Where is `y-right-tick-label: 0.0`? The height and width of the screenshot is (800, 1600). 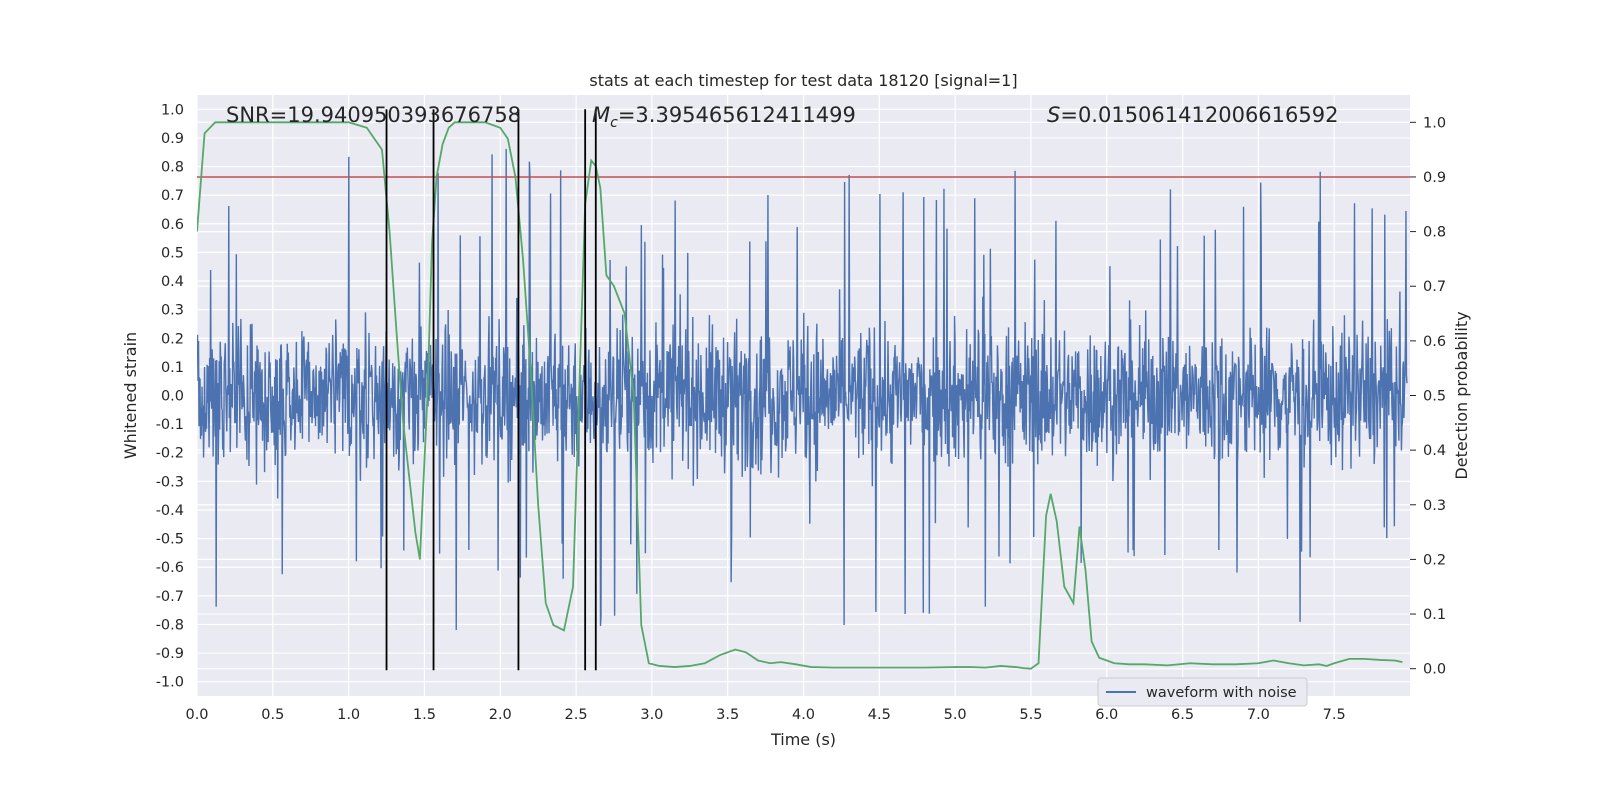 y-right-tick-label: 0.0 is located at coordinates (1434, 670).